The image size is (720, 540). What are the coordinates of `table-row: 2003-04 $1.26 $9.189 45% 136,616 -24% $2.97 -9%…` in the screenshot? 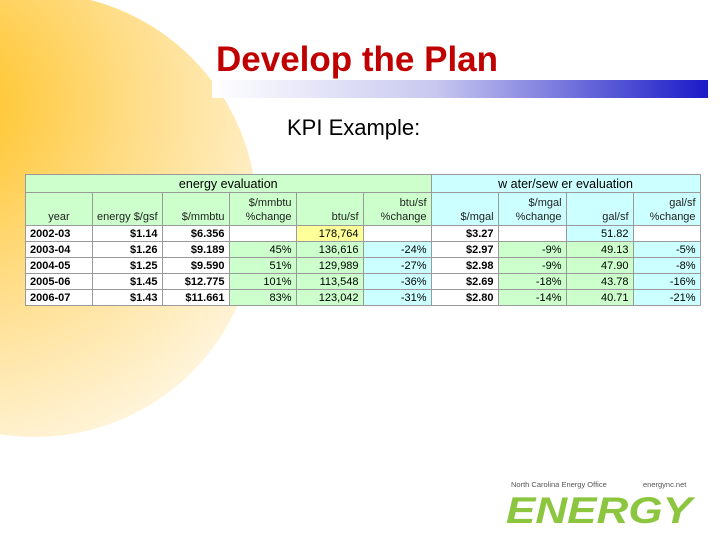 It's located at (363, 249).